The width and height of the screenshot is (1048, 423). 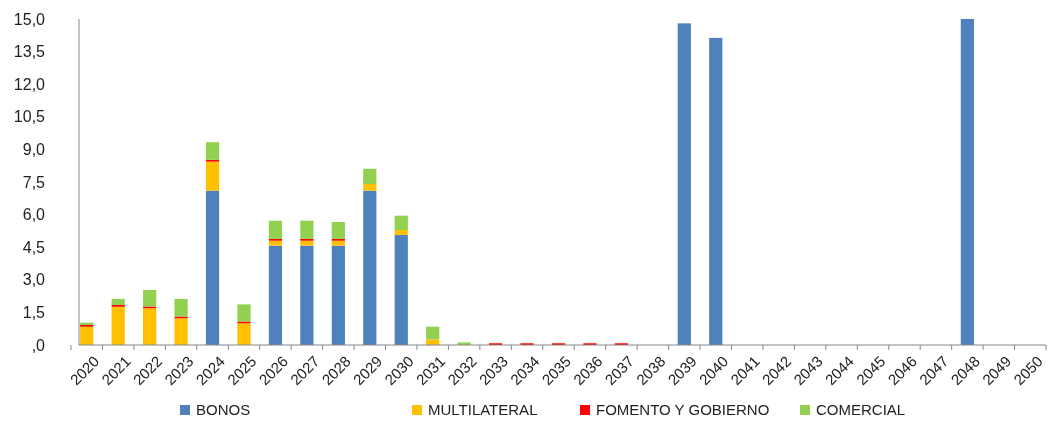 I want to click on y-tick-label: 7,5, so click(x=34, y=182).